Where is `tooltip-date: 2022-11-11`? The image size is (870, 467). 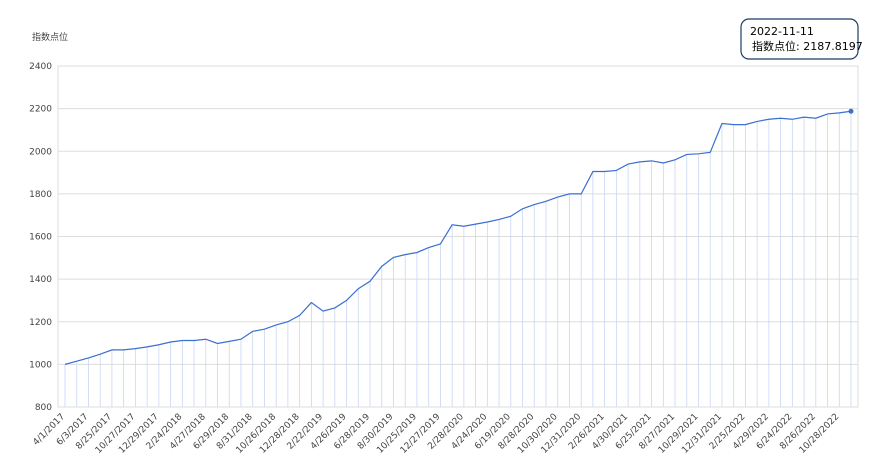
tooltip-date: 2022-11-11 is located at coordinates (782, 31).